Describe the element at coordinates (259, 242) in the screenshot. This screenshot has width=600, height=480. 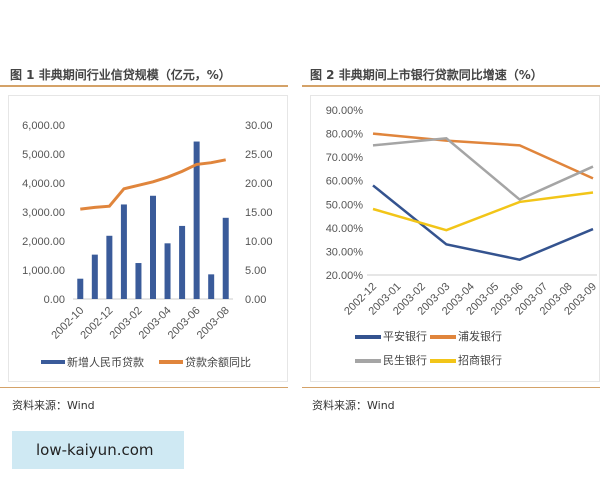
I see `right-tick-label: 10.00` at that location.